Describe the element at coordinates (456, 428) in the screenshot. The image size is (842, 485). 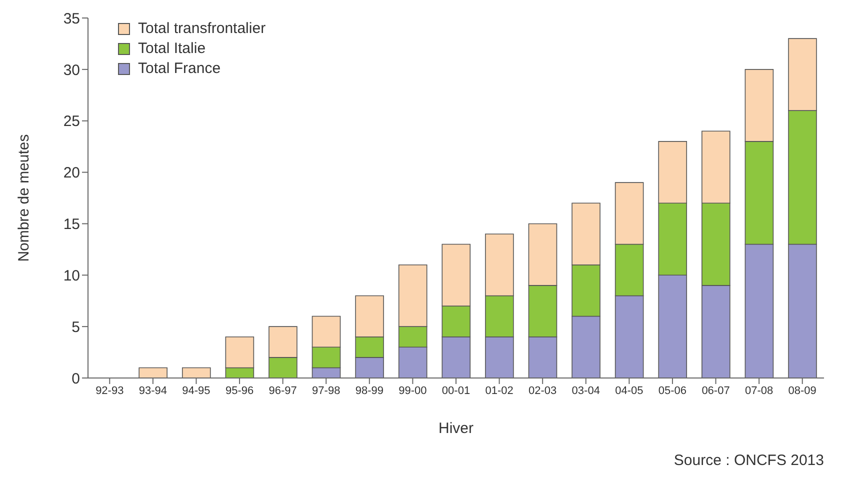
I see `x-axis-title: Hiver` at that location.